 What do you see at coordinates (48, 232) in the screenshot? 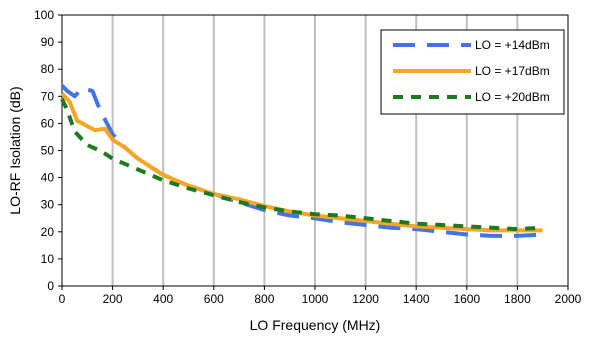
I see `y-tick-label: 20` at bounding box center [48, 232].